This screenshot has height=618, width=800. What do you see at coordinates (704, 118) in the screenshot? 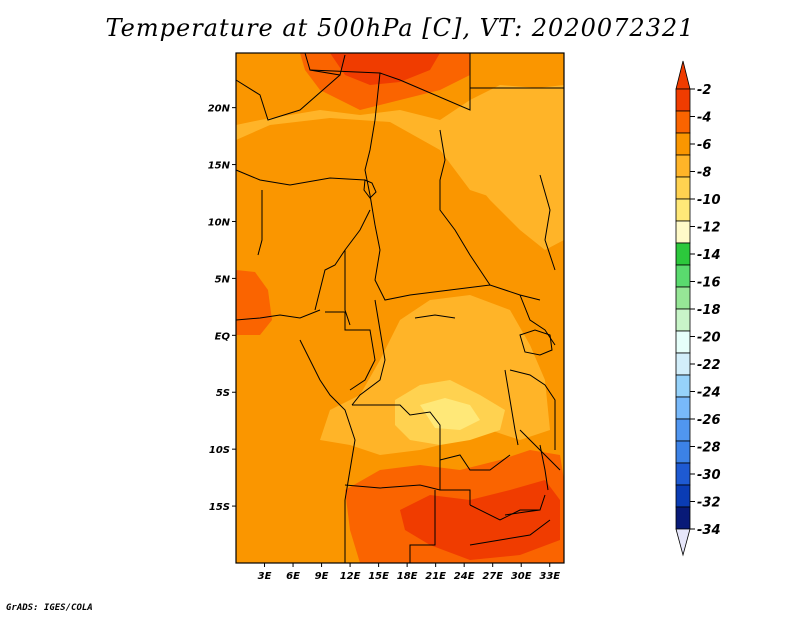
I see `colorbar-label: -4` at bounding box center [704, 118].